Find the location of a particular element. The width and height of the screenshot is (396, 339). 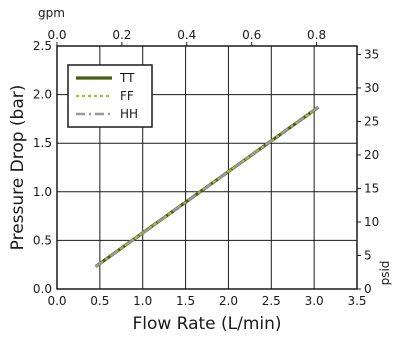

y2-tick-label-7: 35 is located at coordinates (371, 54).